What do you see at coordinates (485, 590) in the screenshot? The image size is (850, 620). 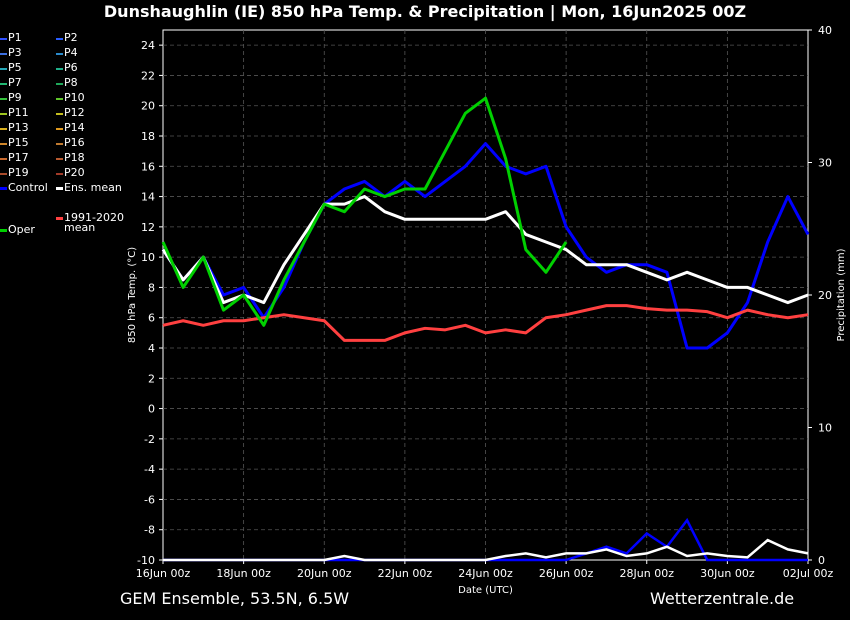 I see `x-axis-label: Date (UTC)` at bounding box center [485, 590].